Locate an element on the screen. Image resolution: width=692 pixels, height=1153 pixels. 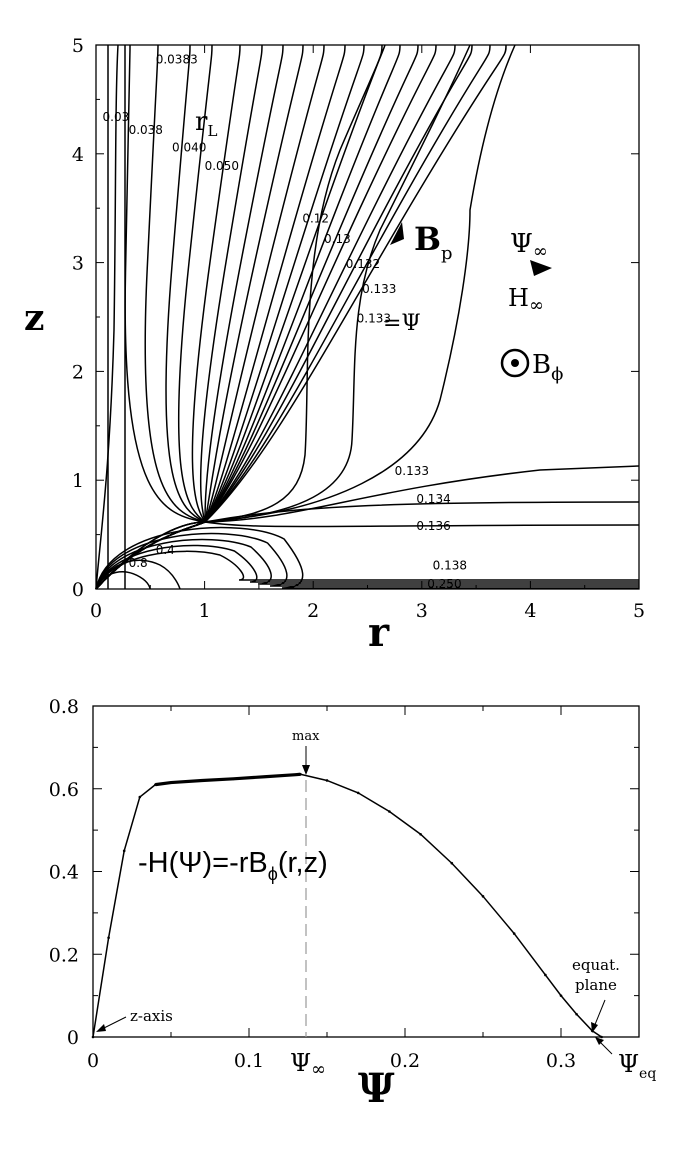
contour-label: 0.134 is located at coordinates (433, 499).